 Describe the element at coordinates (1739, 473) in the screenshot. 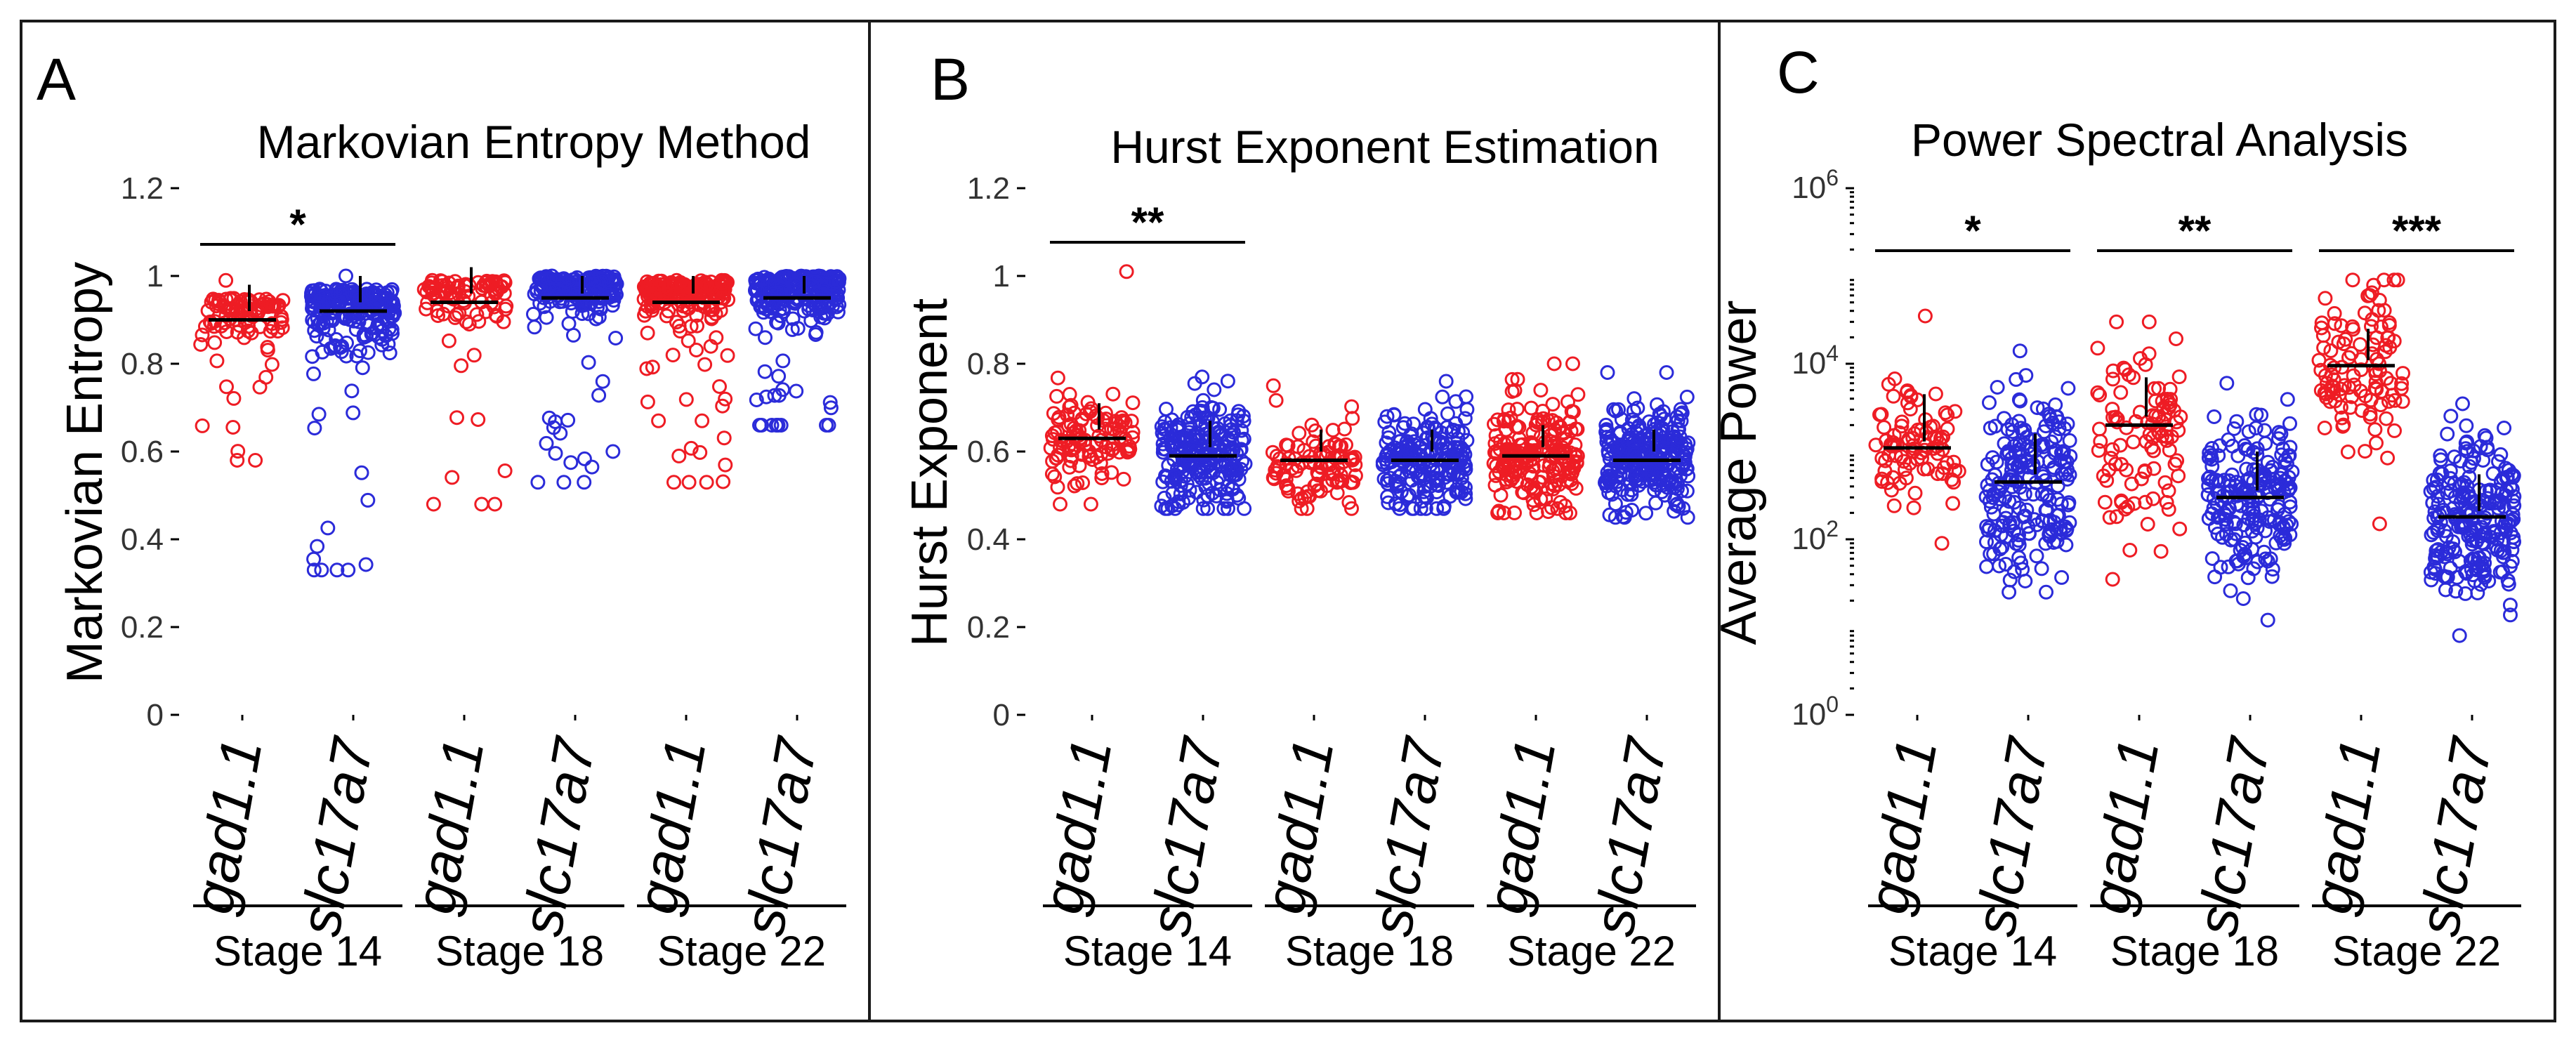

I see `y-axis-label: Average Power` at that location.